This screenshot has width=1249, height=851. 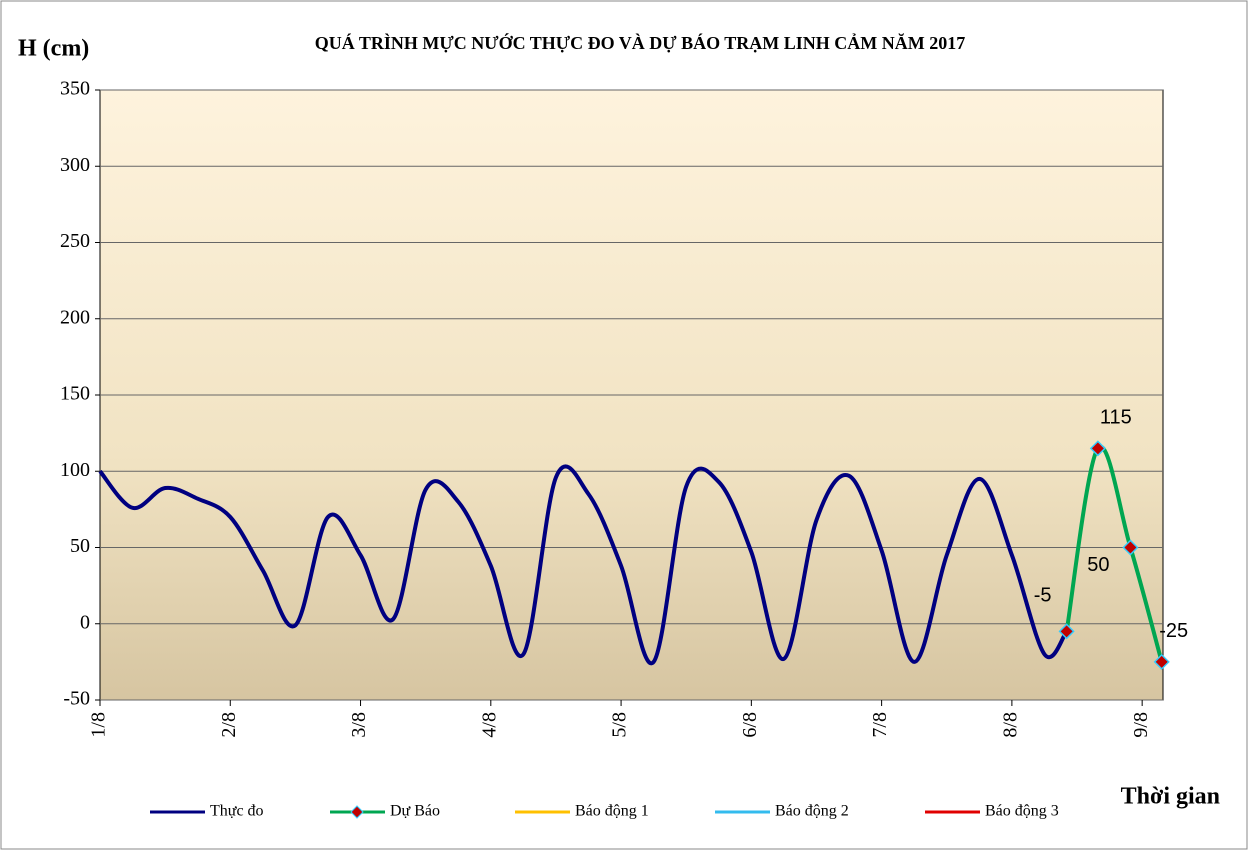 I want to click on x-tick-label: 8/8, so click(x=1010, y=725).